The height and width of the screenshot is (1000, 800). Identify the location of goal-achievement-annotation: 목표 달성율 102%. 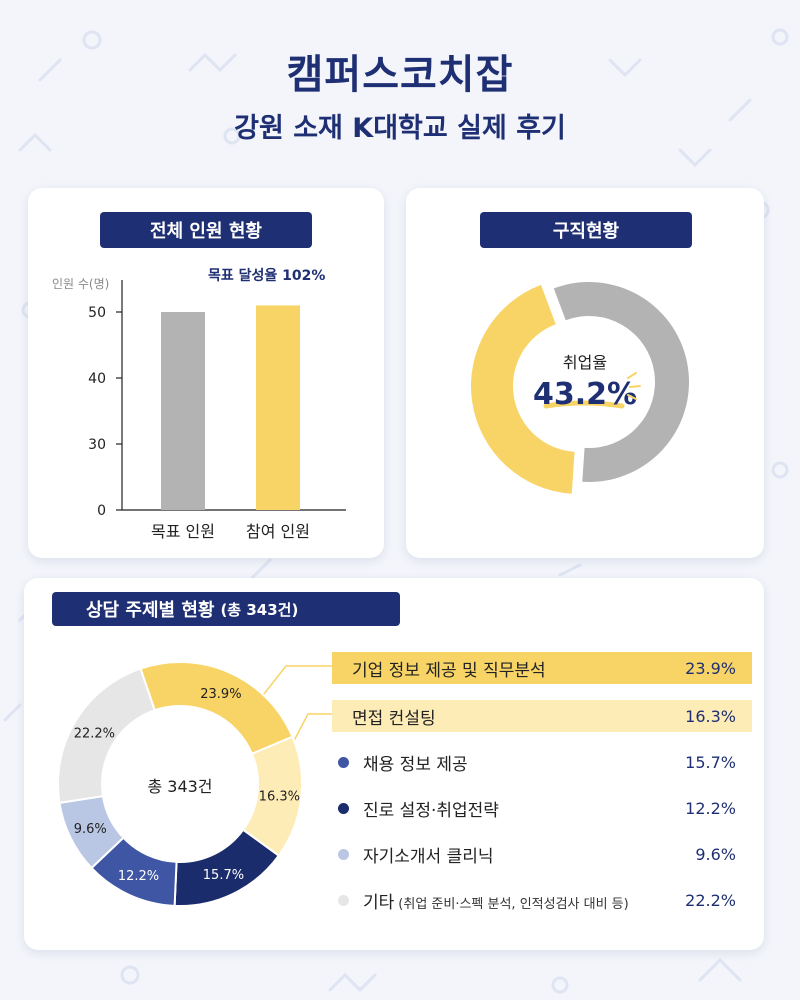
(266, 275).